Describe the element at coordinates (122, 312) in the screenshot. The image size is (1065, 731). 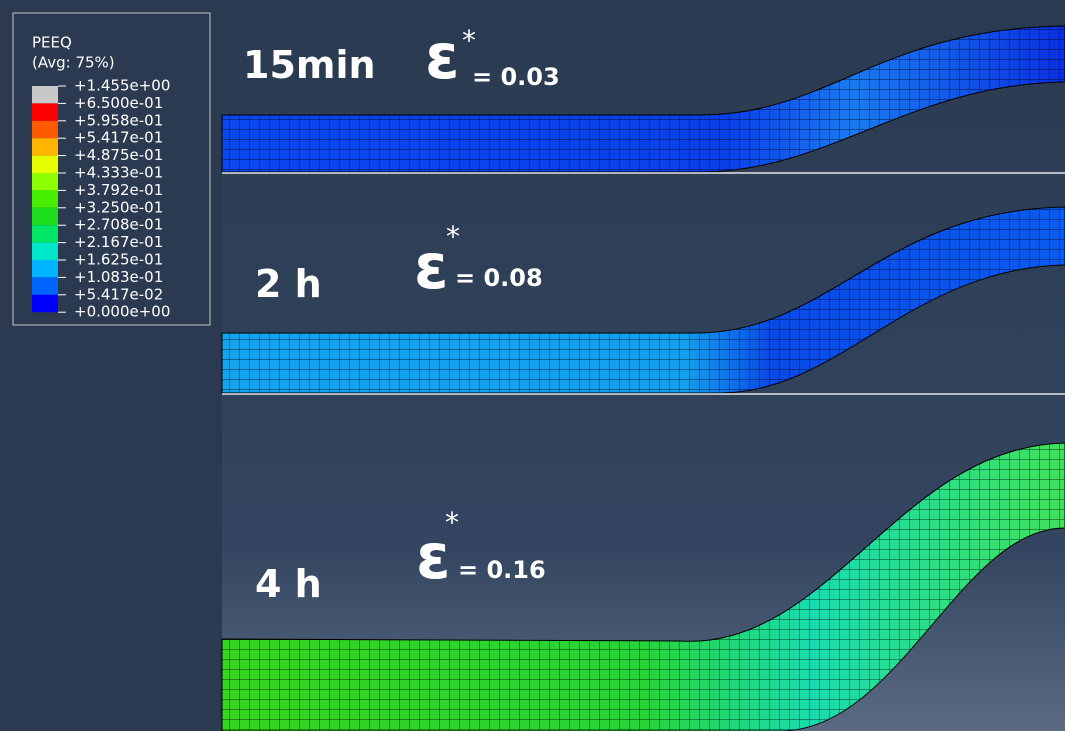
I see `legend-label: +0.000e+00` at that location.